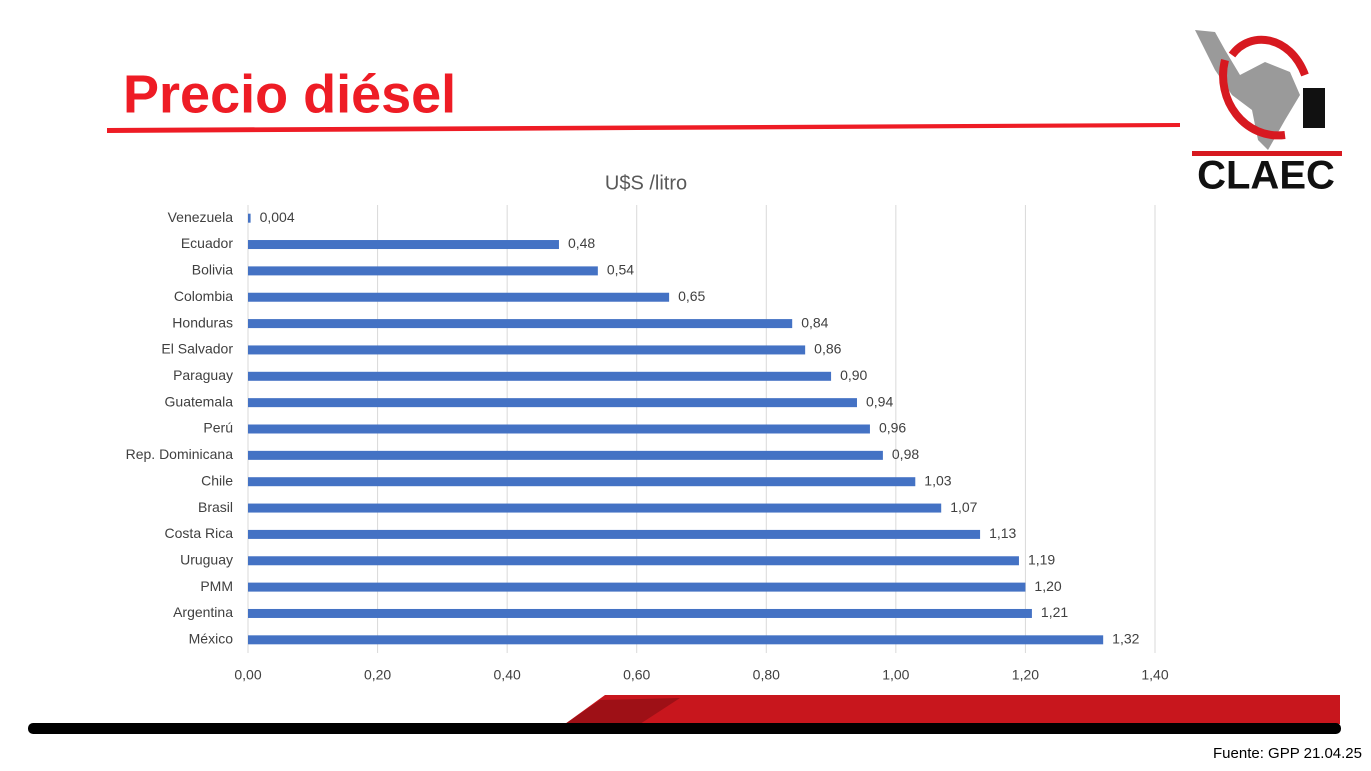  Describe the element at coordinates (203, 375) in the screenshot. I see `y-tick-label: Paraguay` at that location.